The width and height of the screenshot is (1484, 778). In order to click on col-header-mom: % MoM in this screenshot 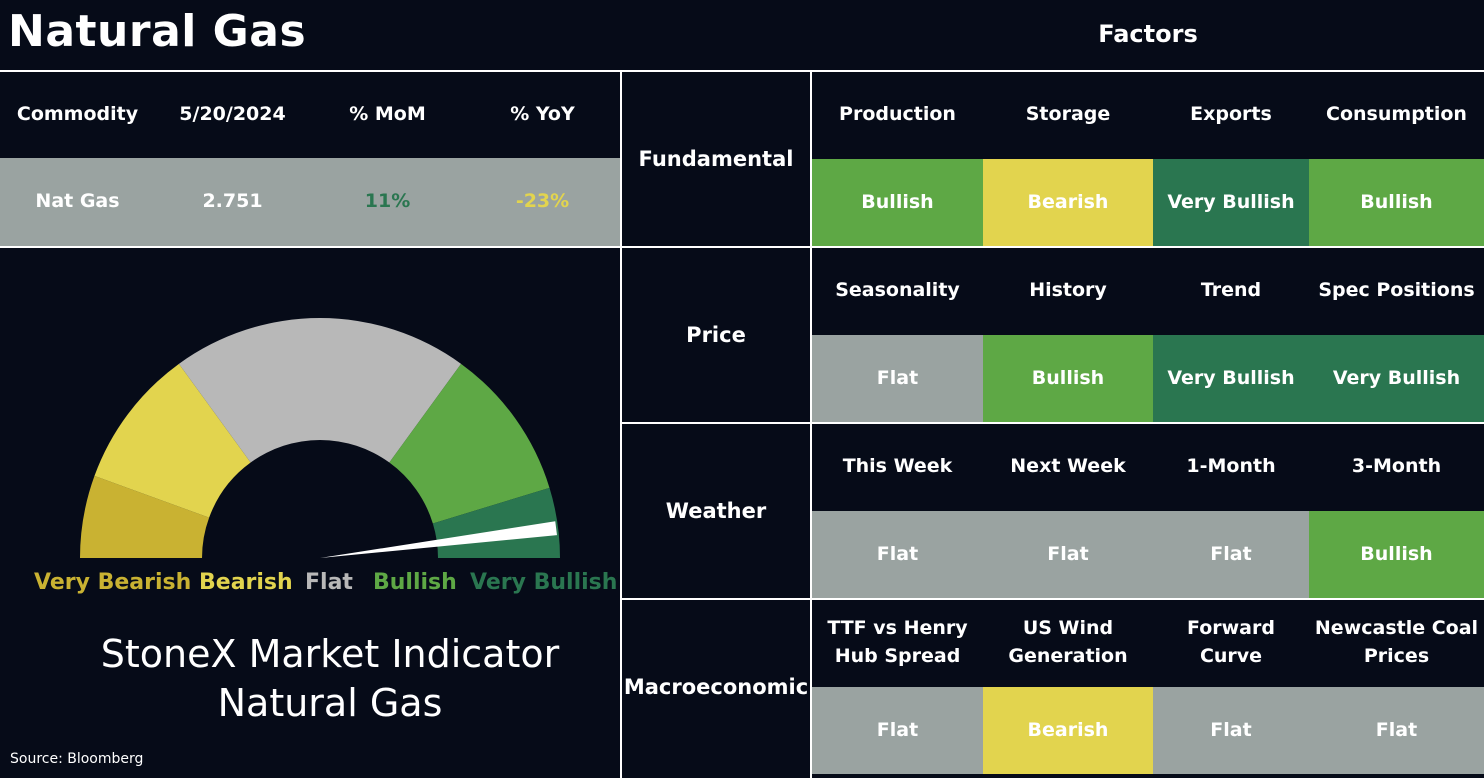, I will do `click(387, 115)`.